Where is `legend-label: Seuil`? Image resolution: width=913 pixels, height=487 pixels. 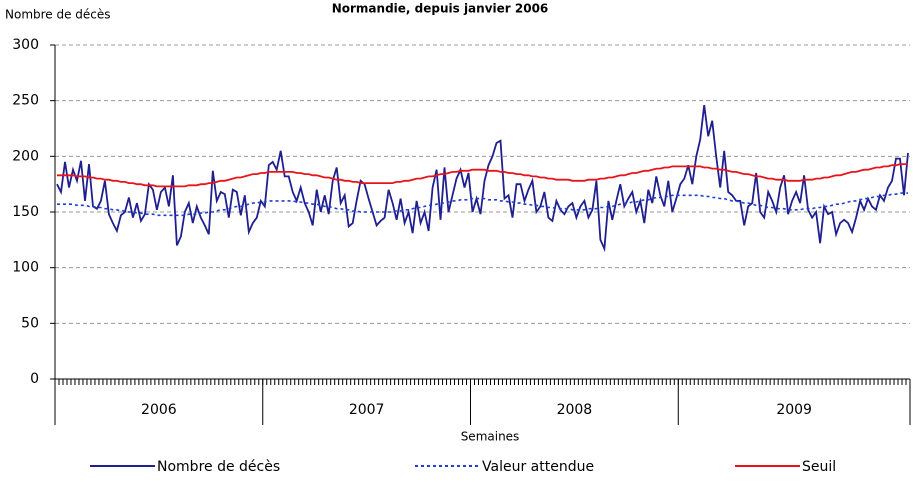
legend-label: Seuil is located at coordinates (819, 467).